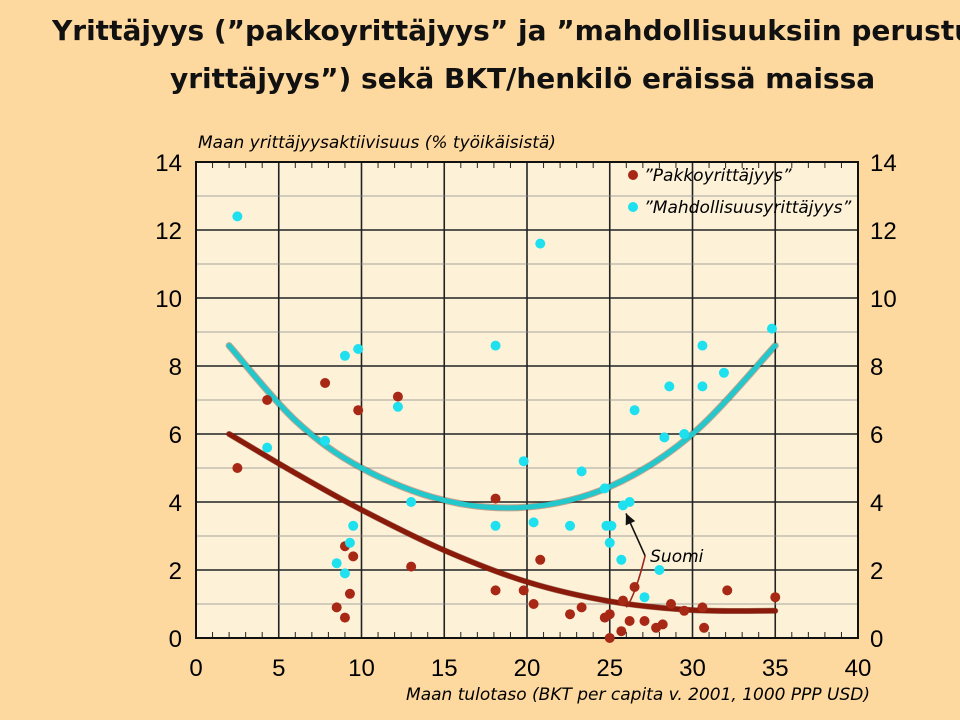  Describe the element at coordinates (883, 401) in the screenshot. I see `y-axis-right: 0 2 4 6 8 10 12 14` at that location.